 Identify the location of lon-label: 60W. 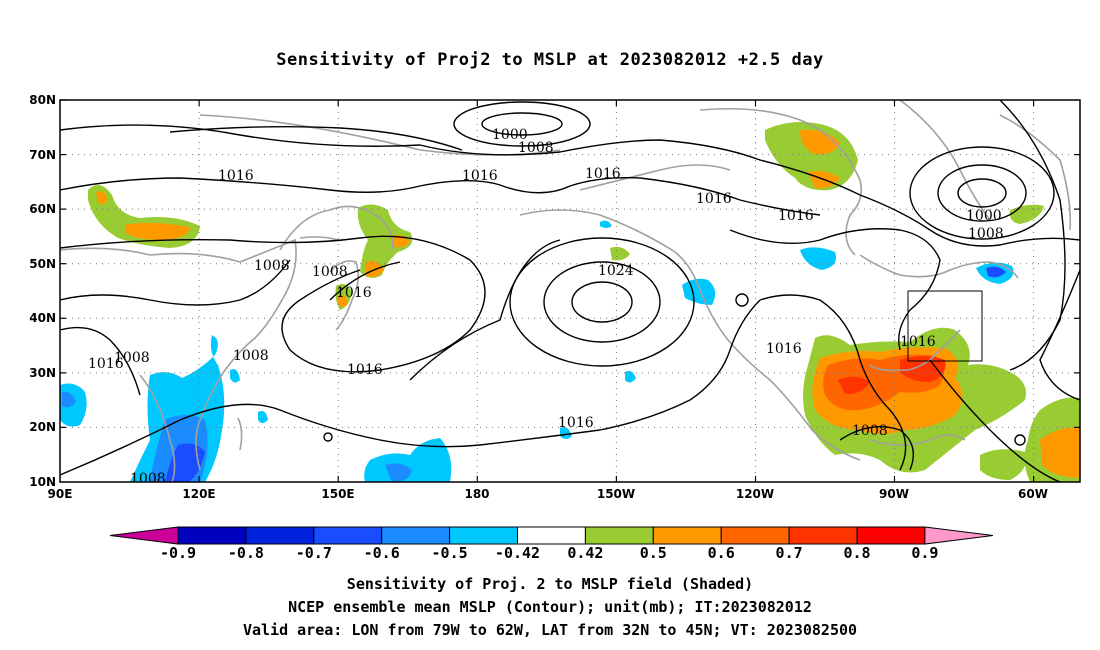
(1033, 494).